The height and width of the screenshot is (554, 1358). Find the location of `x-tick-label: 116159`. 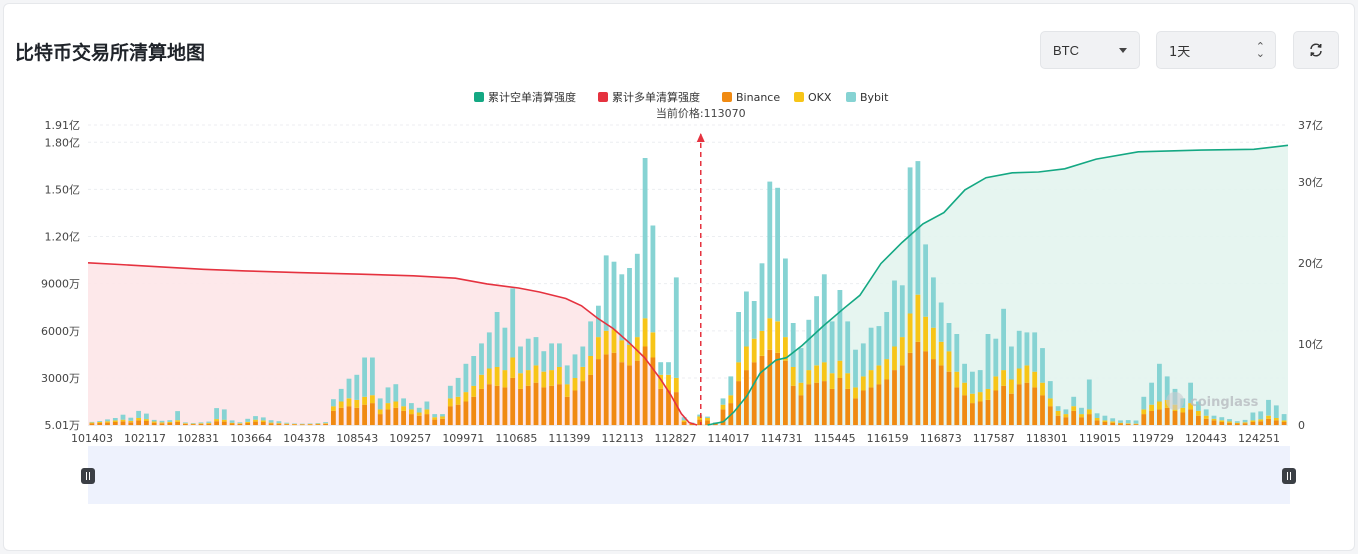

x-tick-label: 116159 is located at coordinates (888, 438).